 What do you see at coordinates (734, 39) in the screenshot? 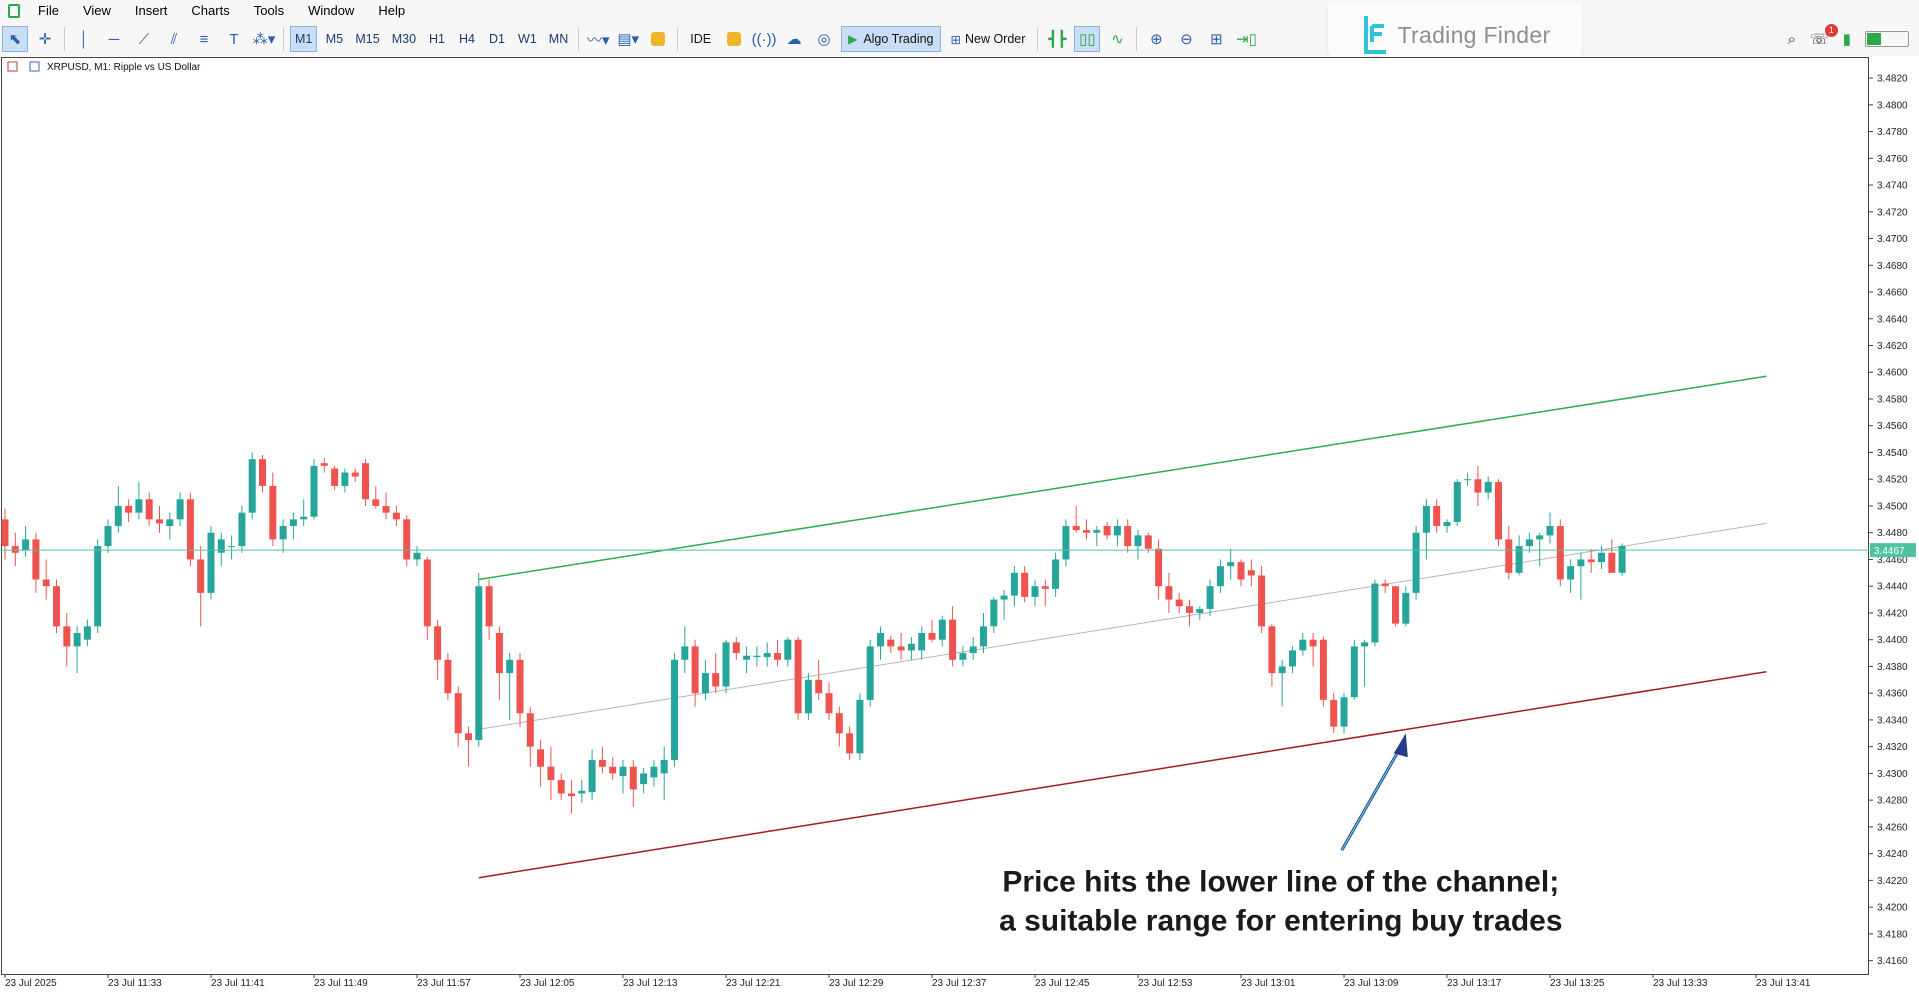
I see `market-icon` at bounding box center [734, 39].